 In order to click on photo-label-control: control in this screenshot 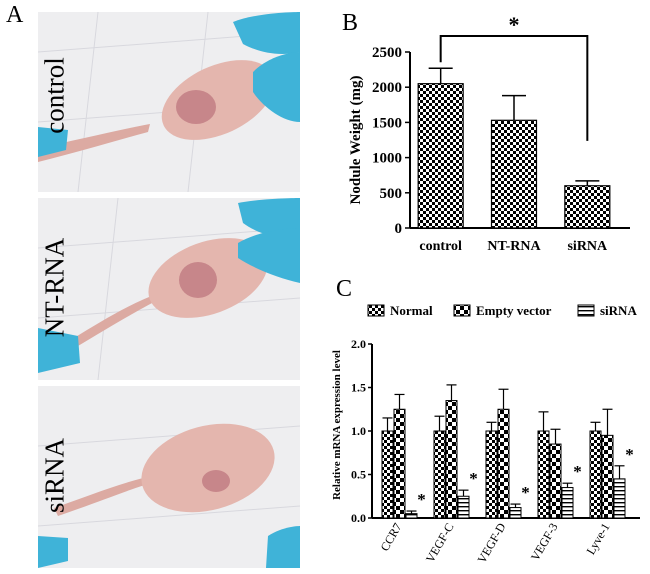, I will do `click(54, 95)`.